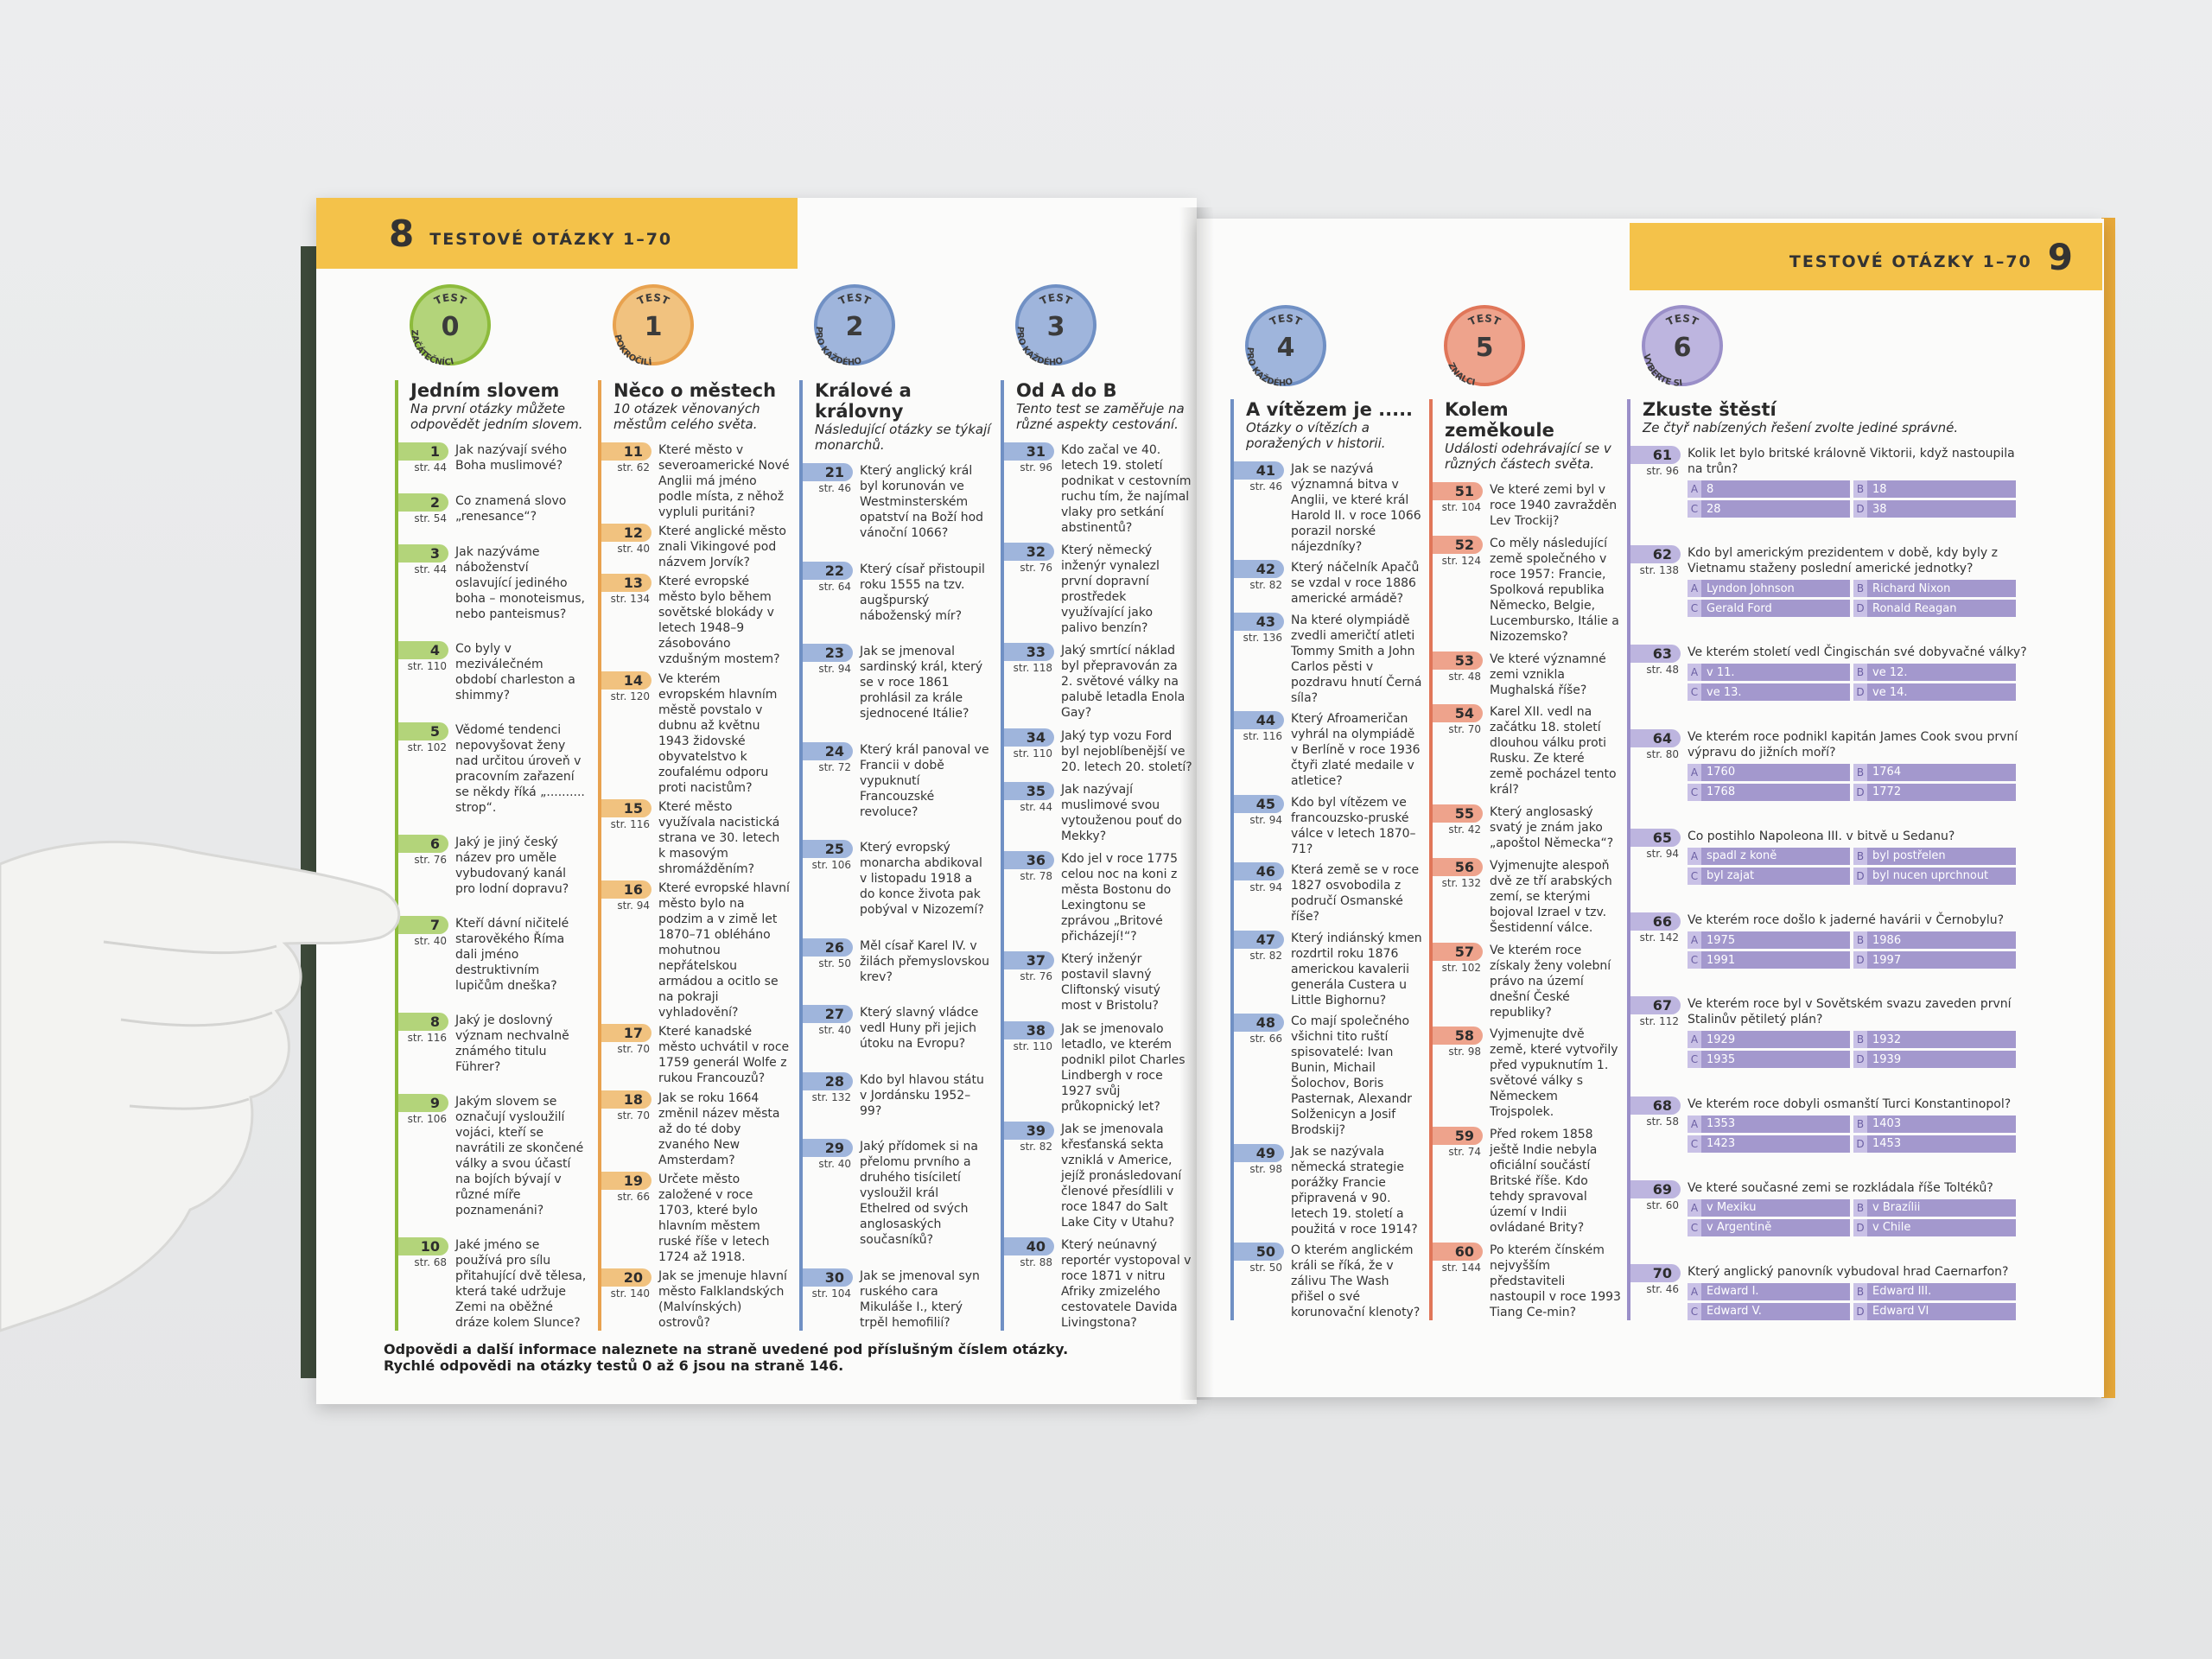 The image size is (2212, 1659). I want to click on question-ref: 5 str. 102, so click(423, 738).